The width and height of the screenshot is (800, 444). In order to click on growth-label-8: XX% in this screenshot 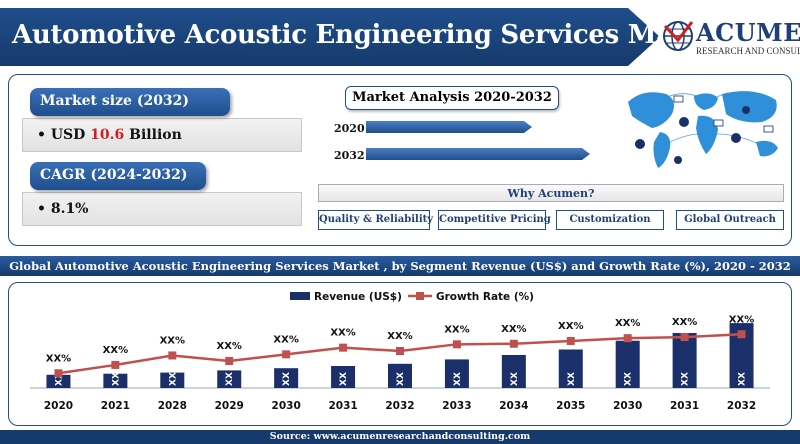, I will do `click(513, 329)`.